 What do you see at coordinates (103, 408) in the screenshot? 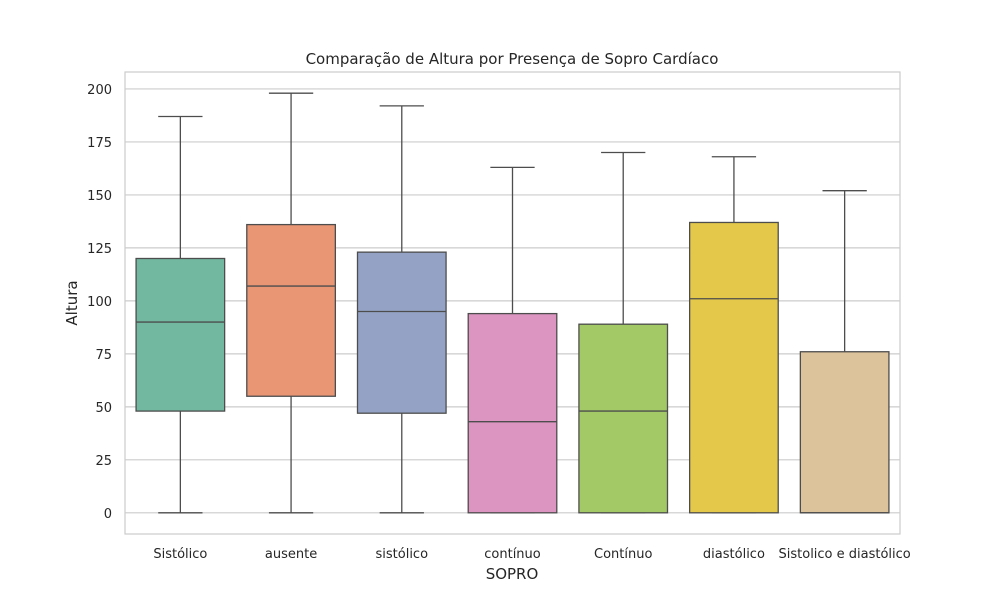
I see `y-tick-label: 50` at bounding box center [103, 408].